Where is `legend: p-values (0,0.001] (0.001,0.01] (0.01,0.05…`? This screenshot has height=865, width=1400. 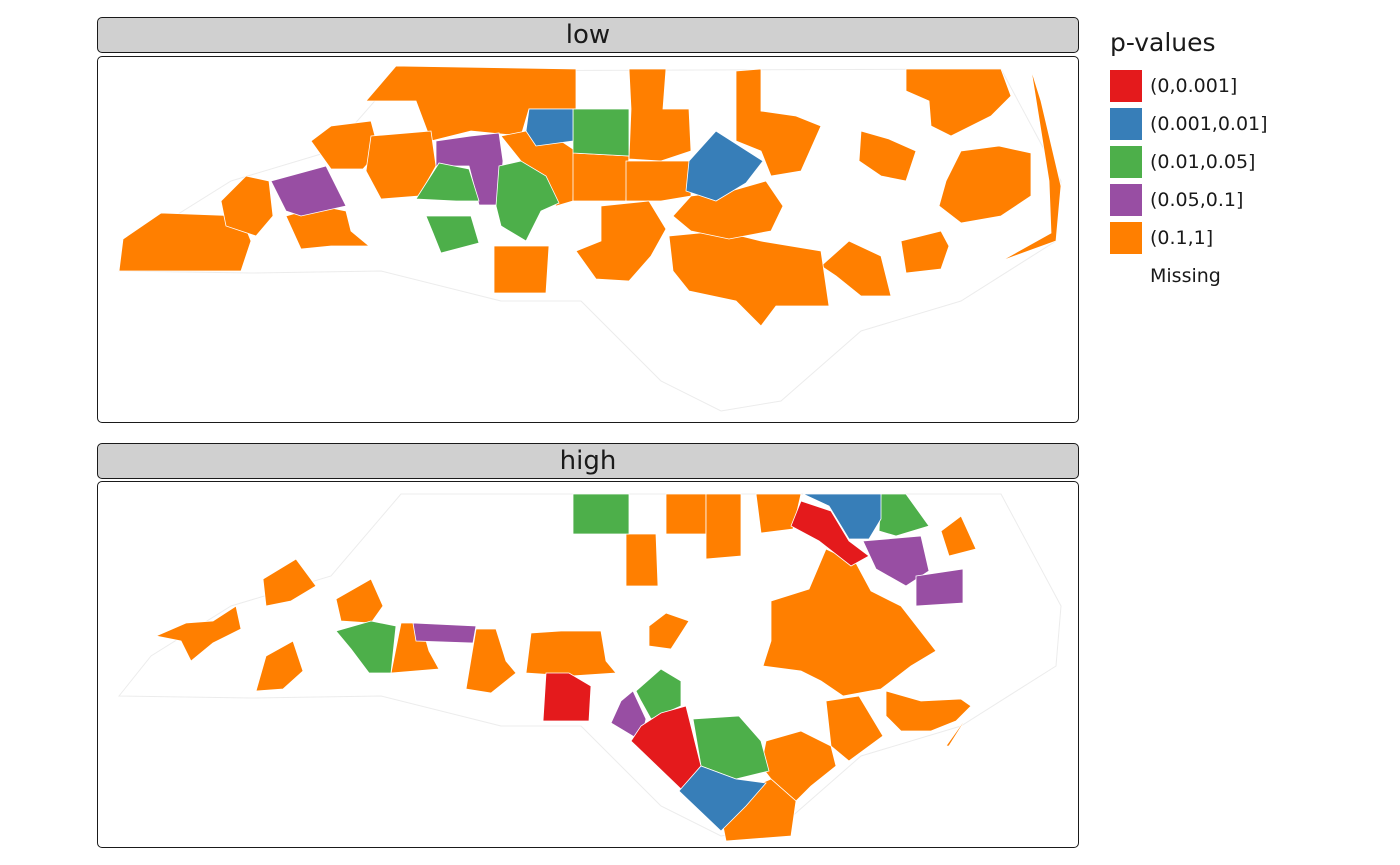 legend: p-values (0,0.001] (0.001,0.01] (0.01,0.05… is located at coordinates (1189, 161).